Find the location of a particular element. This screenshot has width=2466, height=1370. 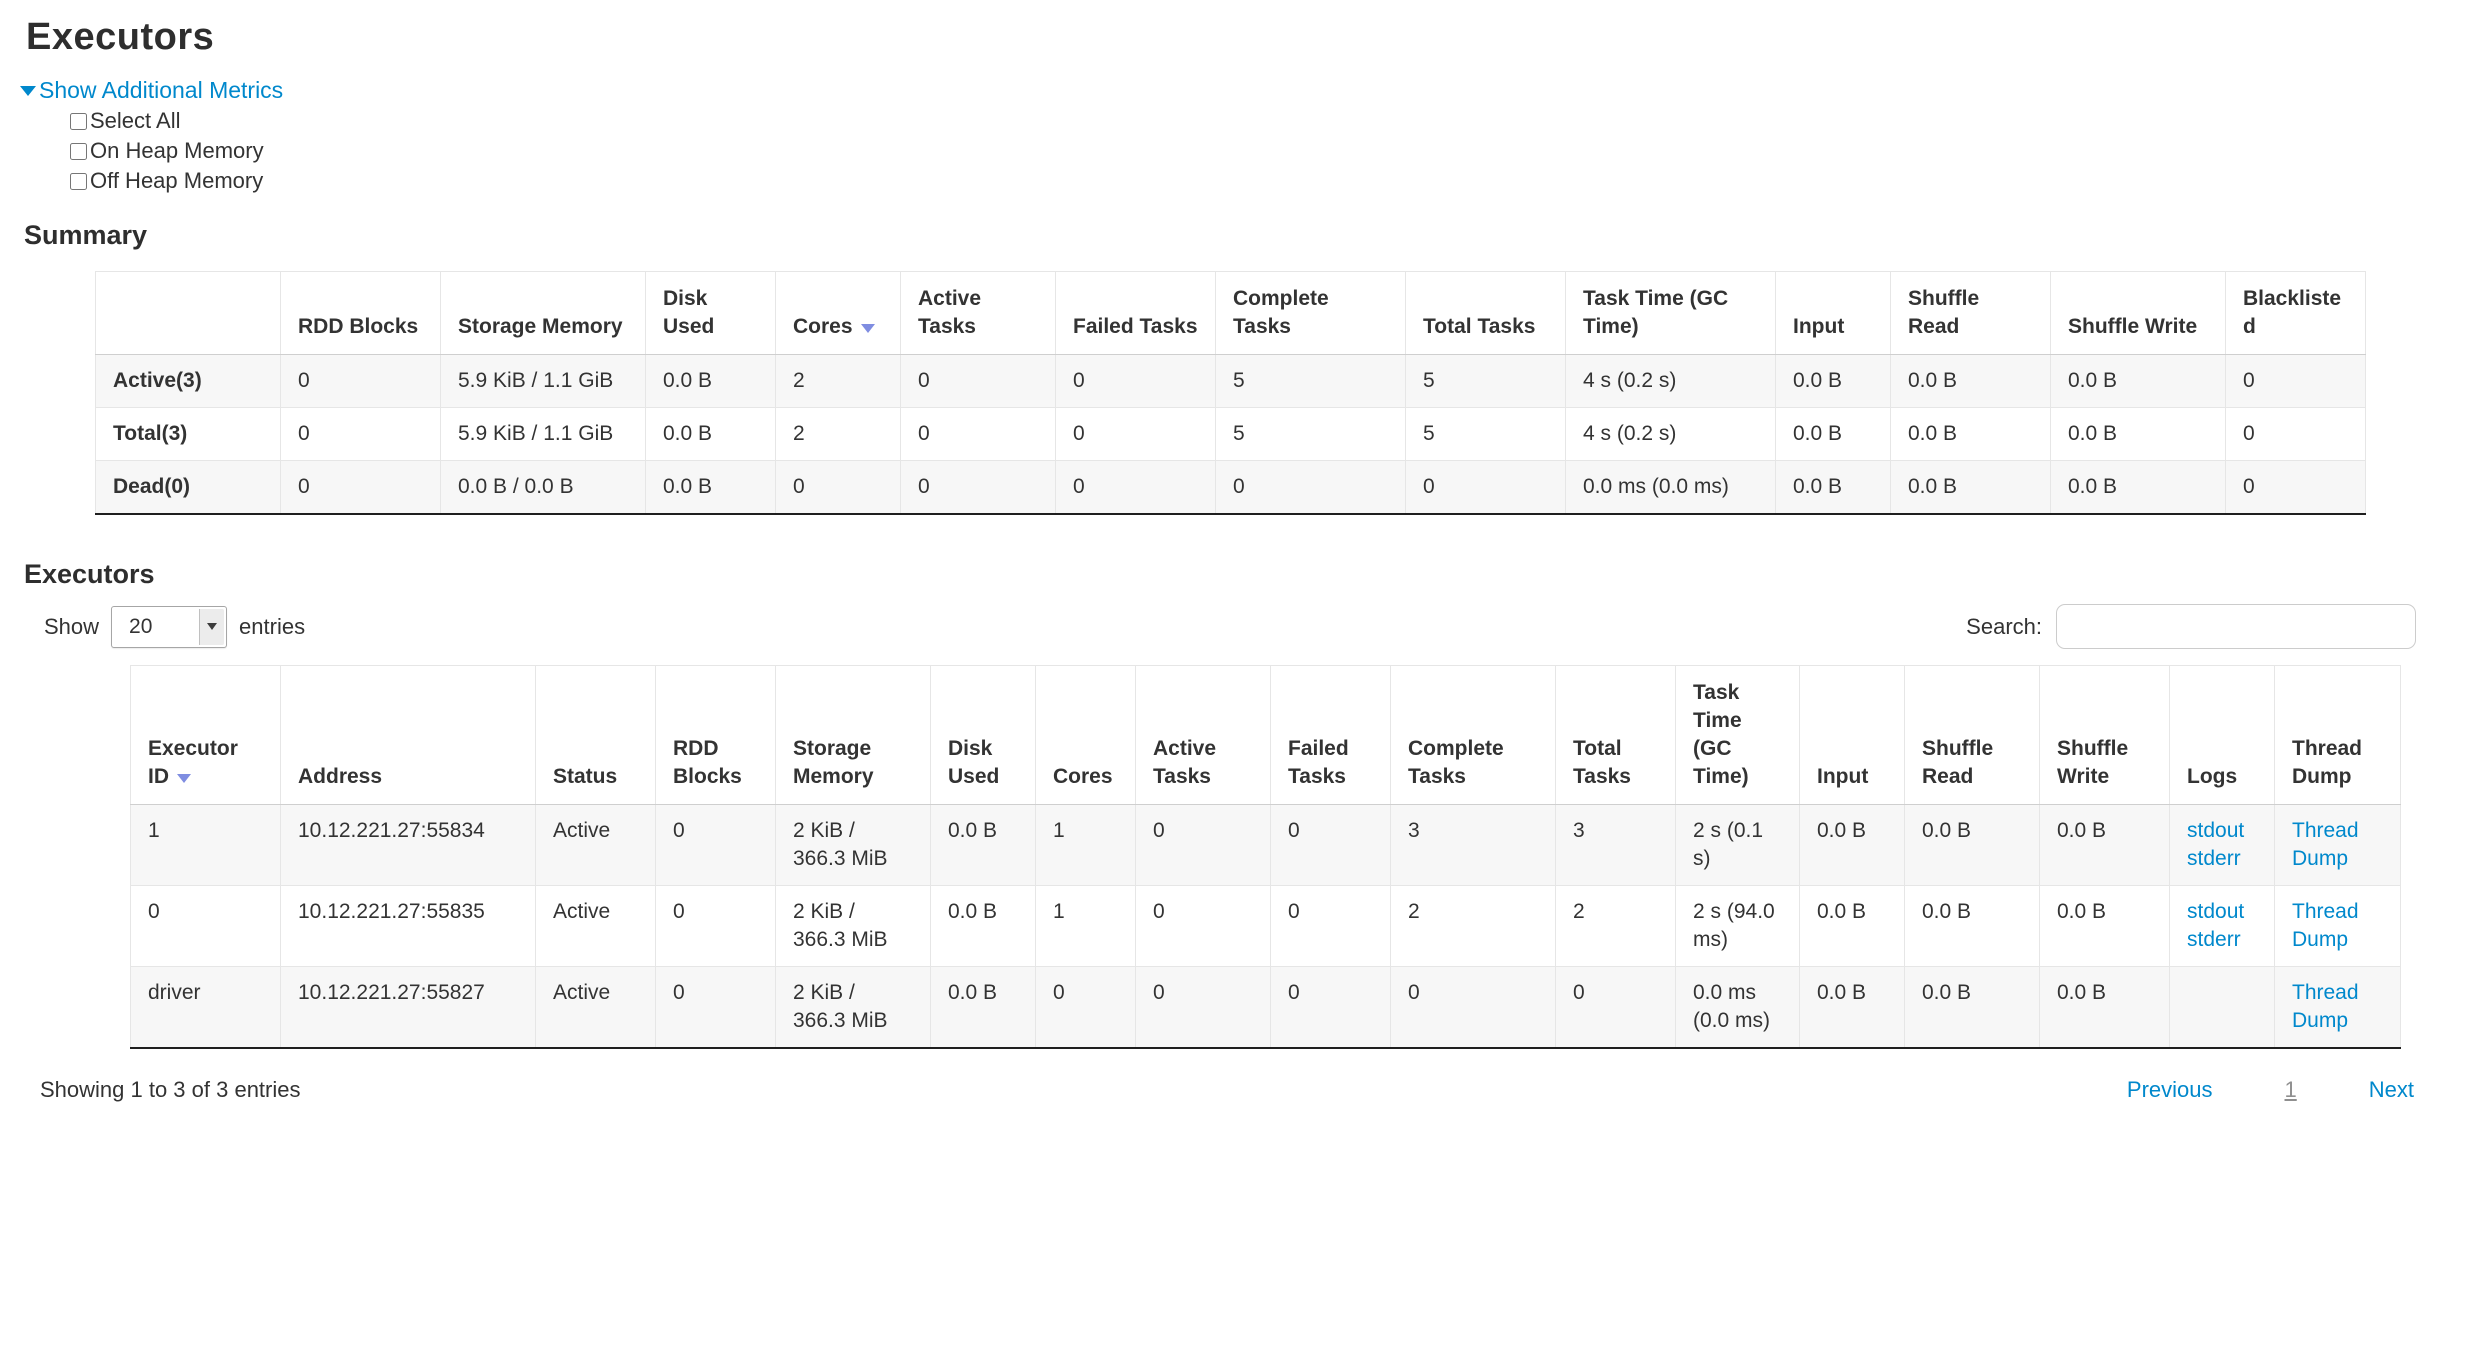

summary-col-cores: Cores is located at coordinates (838, 313).